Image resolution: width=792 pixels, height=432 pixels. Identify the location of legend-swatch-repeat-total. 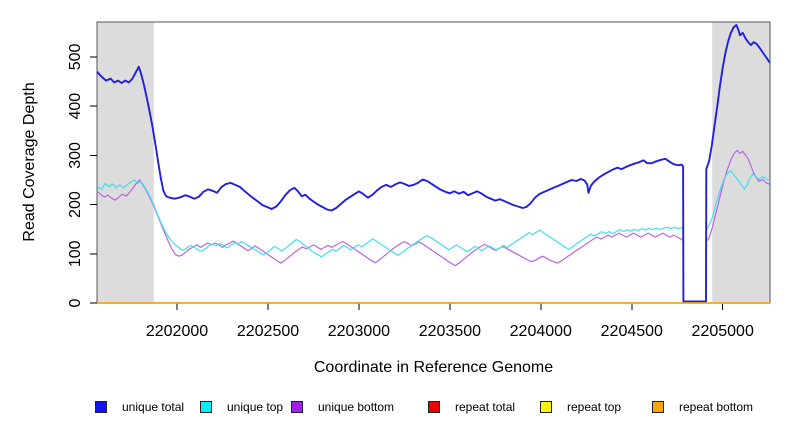
(434, 406).